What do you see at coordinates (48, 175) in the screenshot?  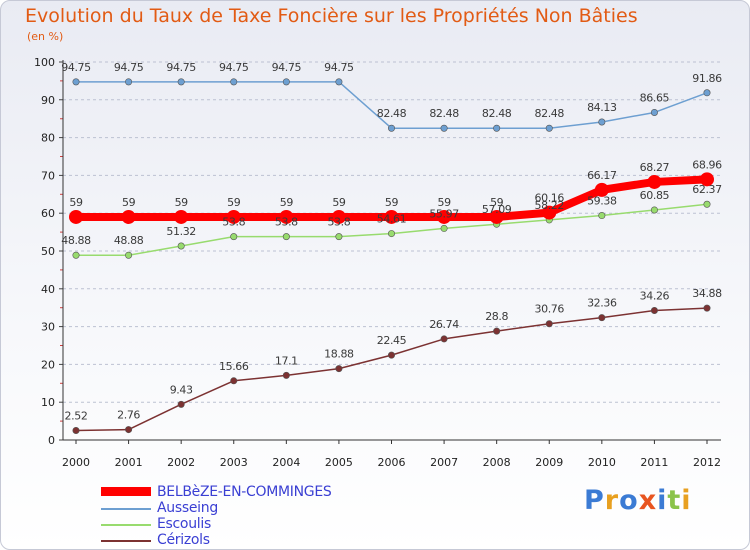 I see `y-tick-label: 70` at bounding box center [48, 175].